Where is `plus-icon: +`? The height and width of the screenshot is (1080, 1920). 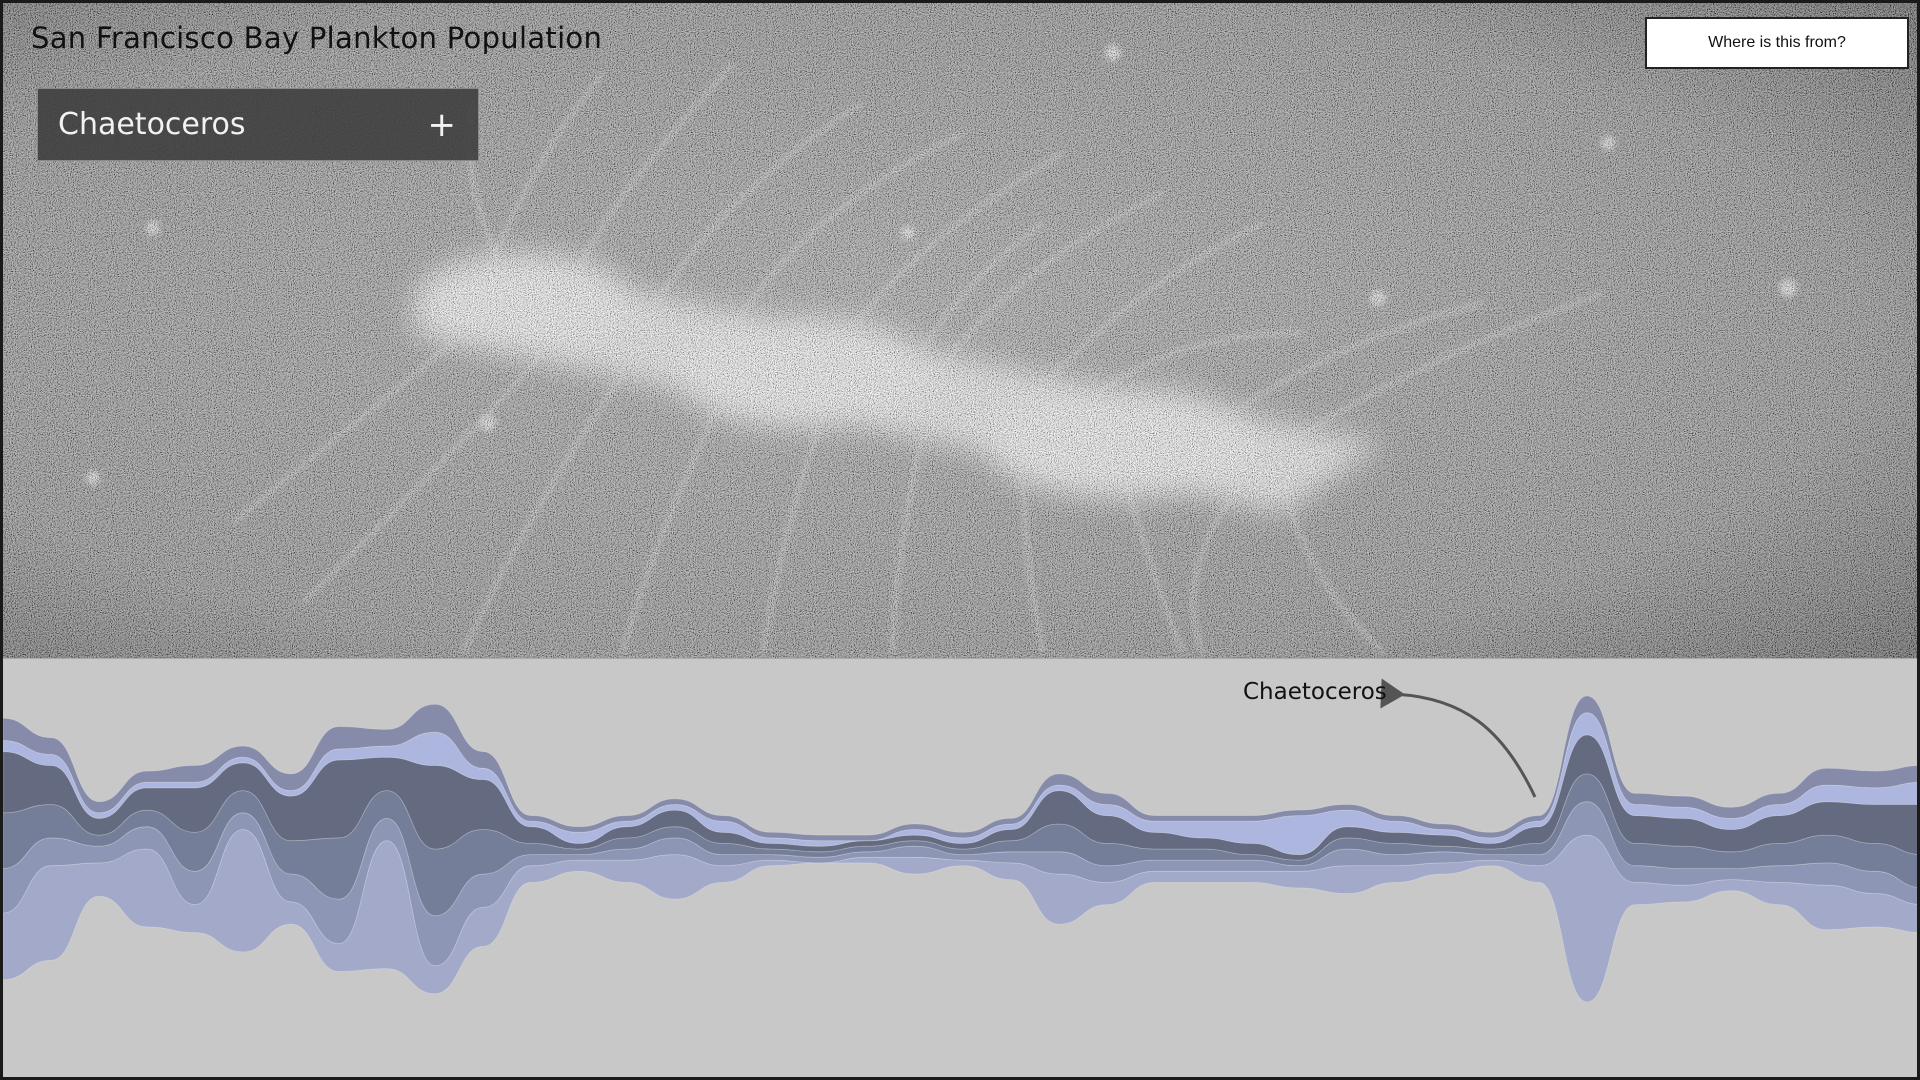
plus-icon: + is located at coordinates (442, 124).